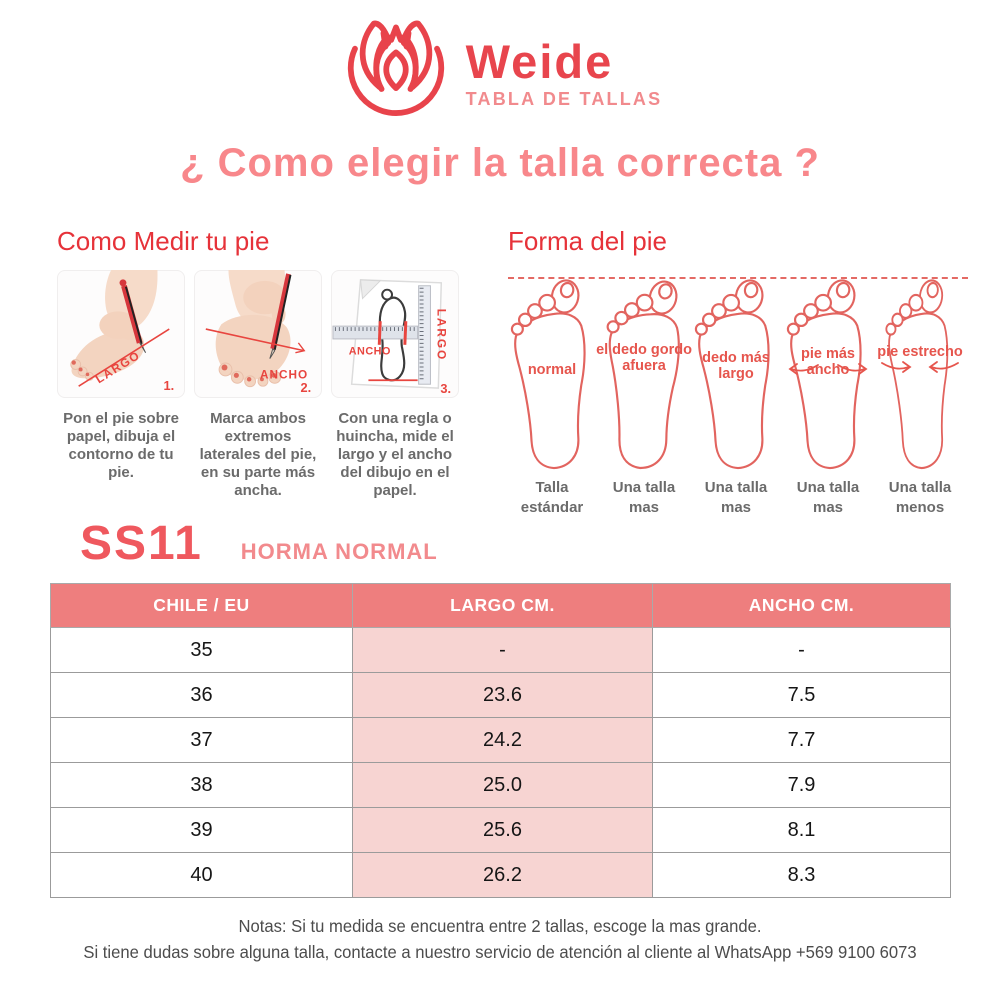 This screenshot has width=1000, height=1000. Describe the element at coordinates (552, 396) in the screenshot. I see `foot-type-normal: normal Talla estándar` at that location.